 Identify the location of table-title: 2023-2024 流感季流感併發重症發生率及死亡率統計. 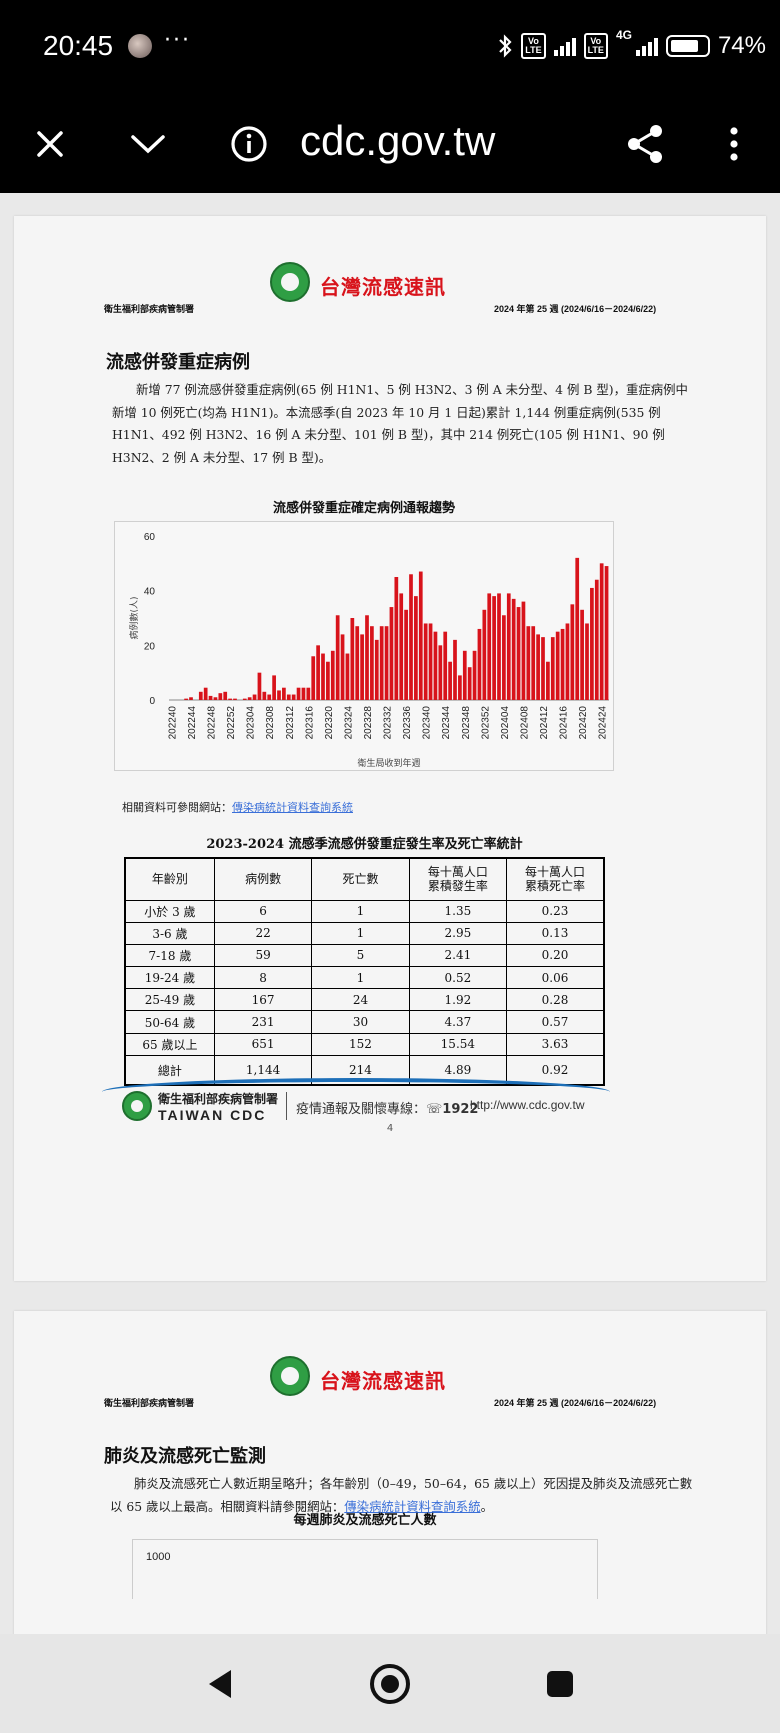
(364, 844).